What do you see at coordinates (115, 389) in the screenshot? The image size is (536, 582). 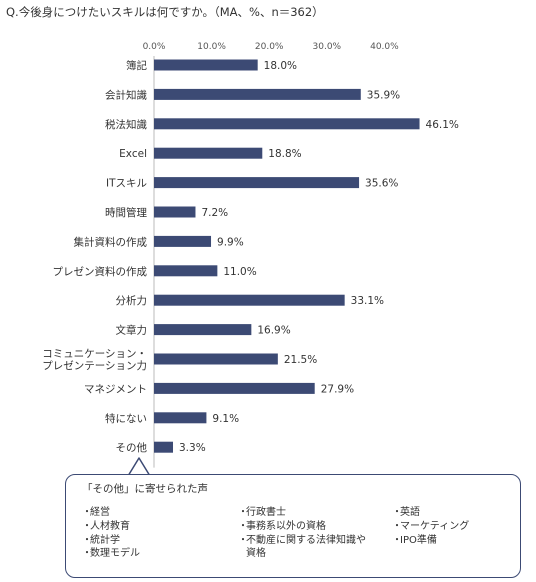 I see `category-label: マネジメント` at bounding box center [115, 389].